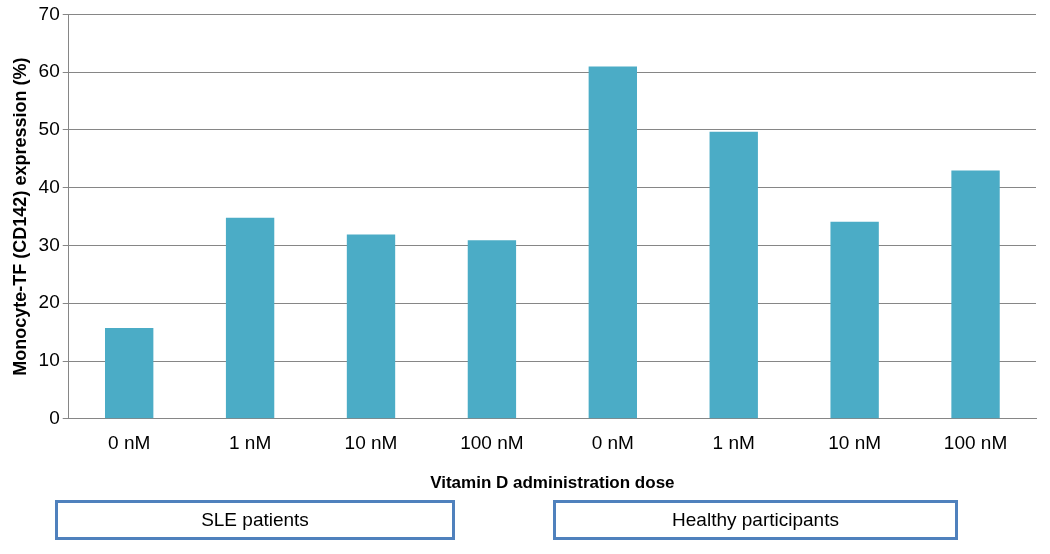 This screenshot has height=554, width=1050. What do you see at coordinates (49, 71) in the screenshot?
I see `y-tick-label: 60` at bounding box center [49, 71].